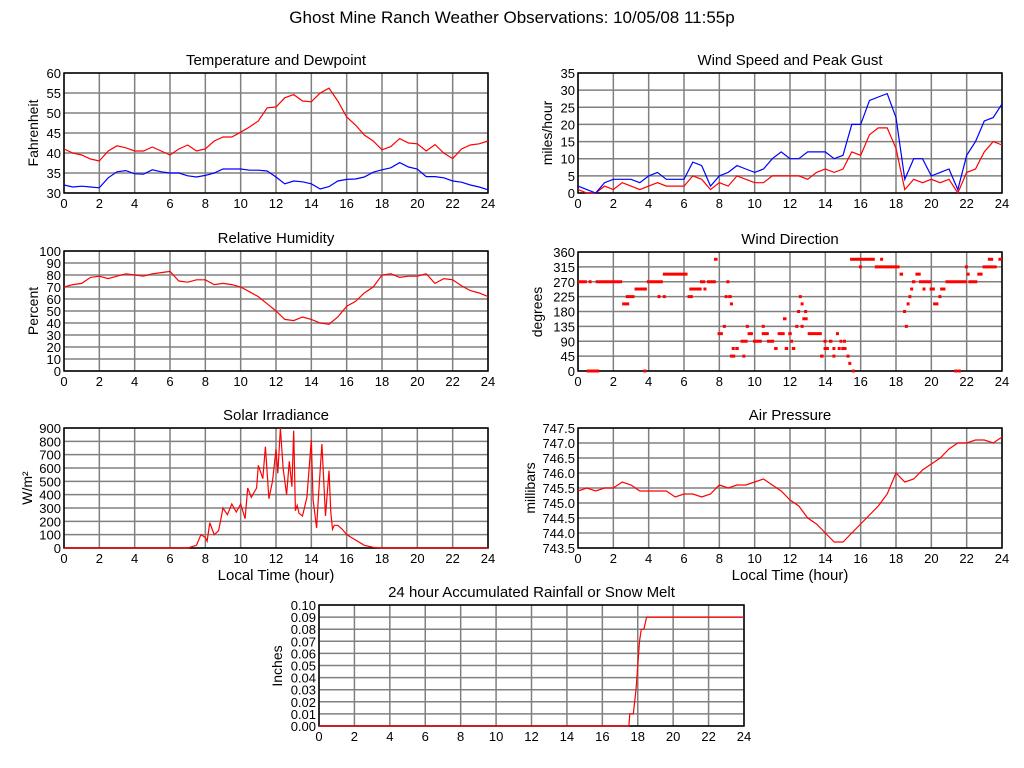 Image resolution: width=1024 pixels, height=768 pixels. Describe the element at coordinates (50, 521) in the screenshot. I see `y-tick-label: 200` at that location.